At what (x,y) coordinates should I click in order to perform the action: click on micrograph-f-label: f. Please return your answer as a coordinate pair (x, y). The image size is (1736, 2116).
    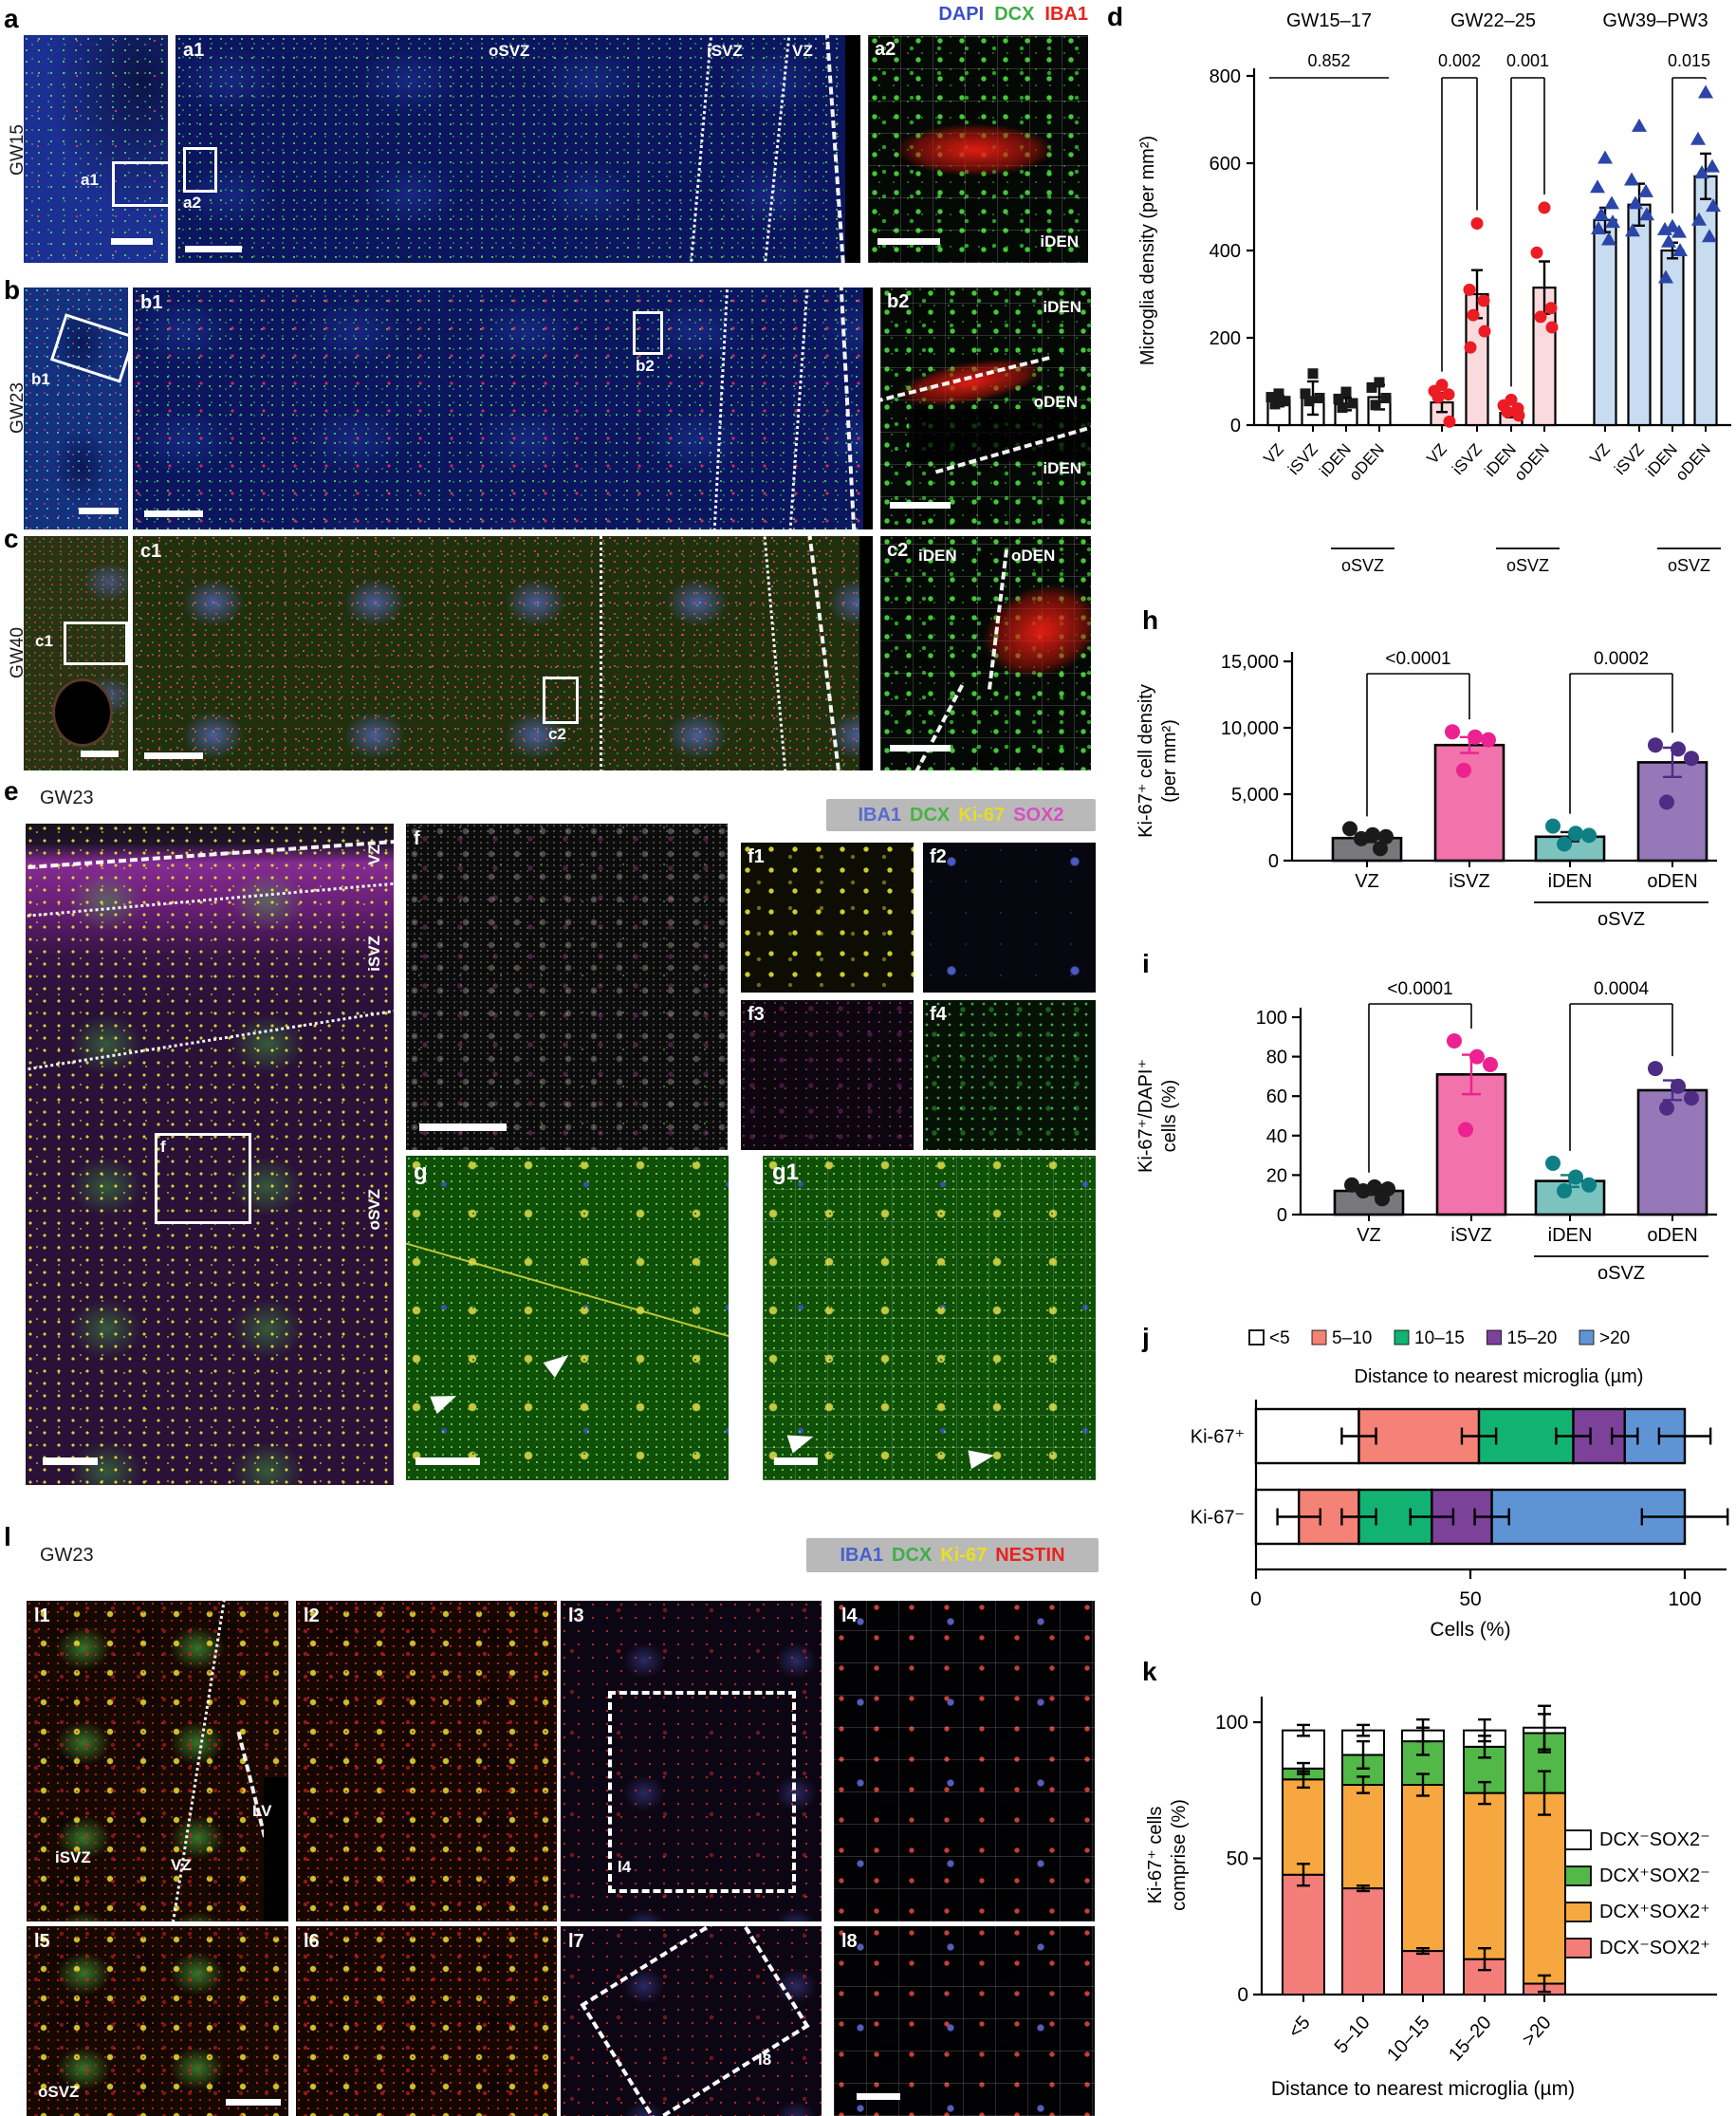
    Looking at the image, I should click on (417, 838).